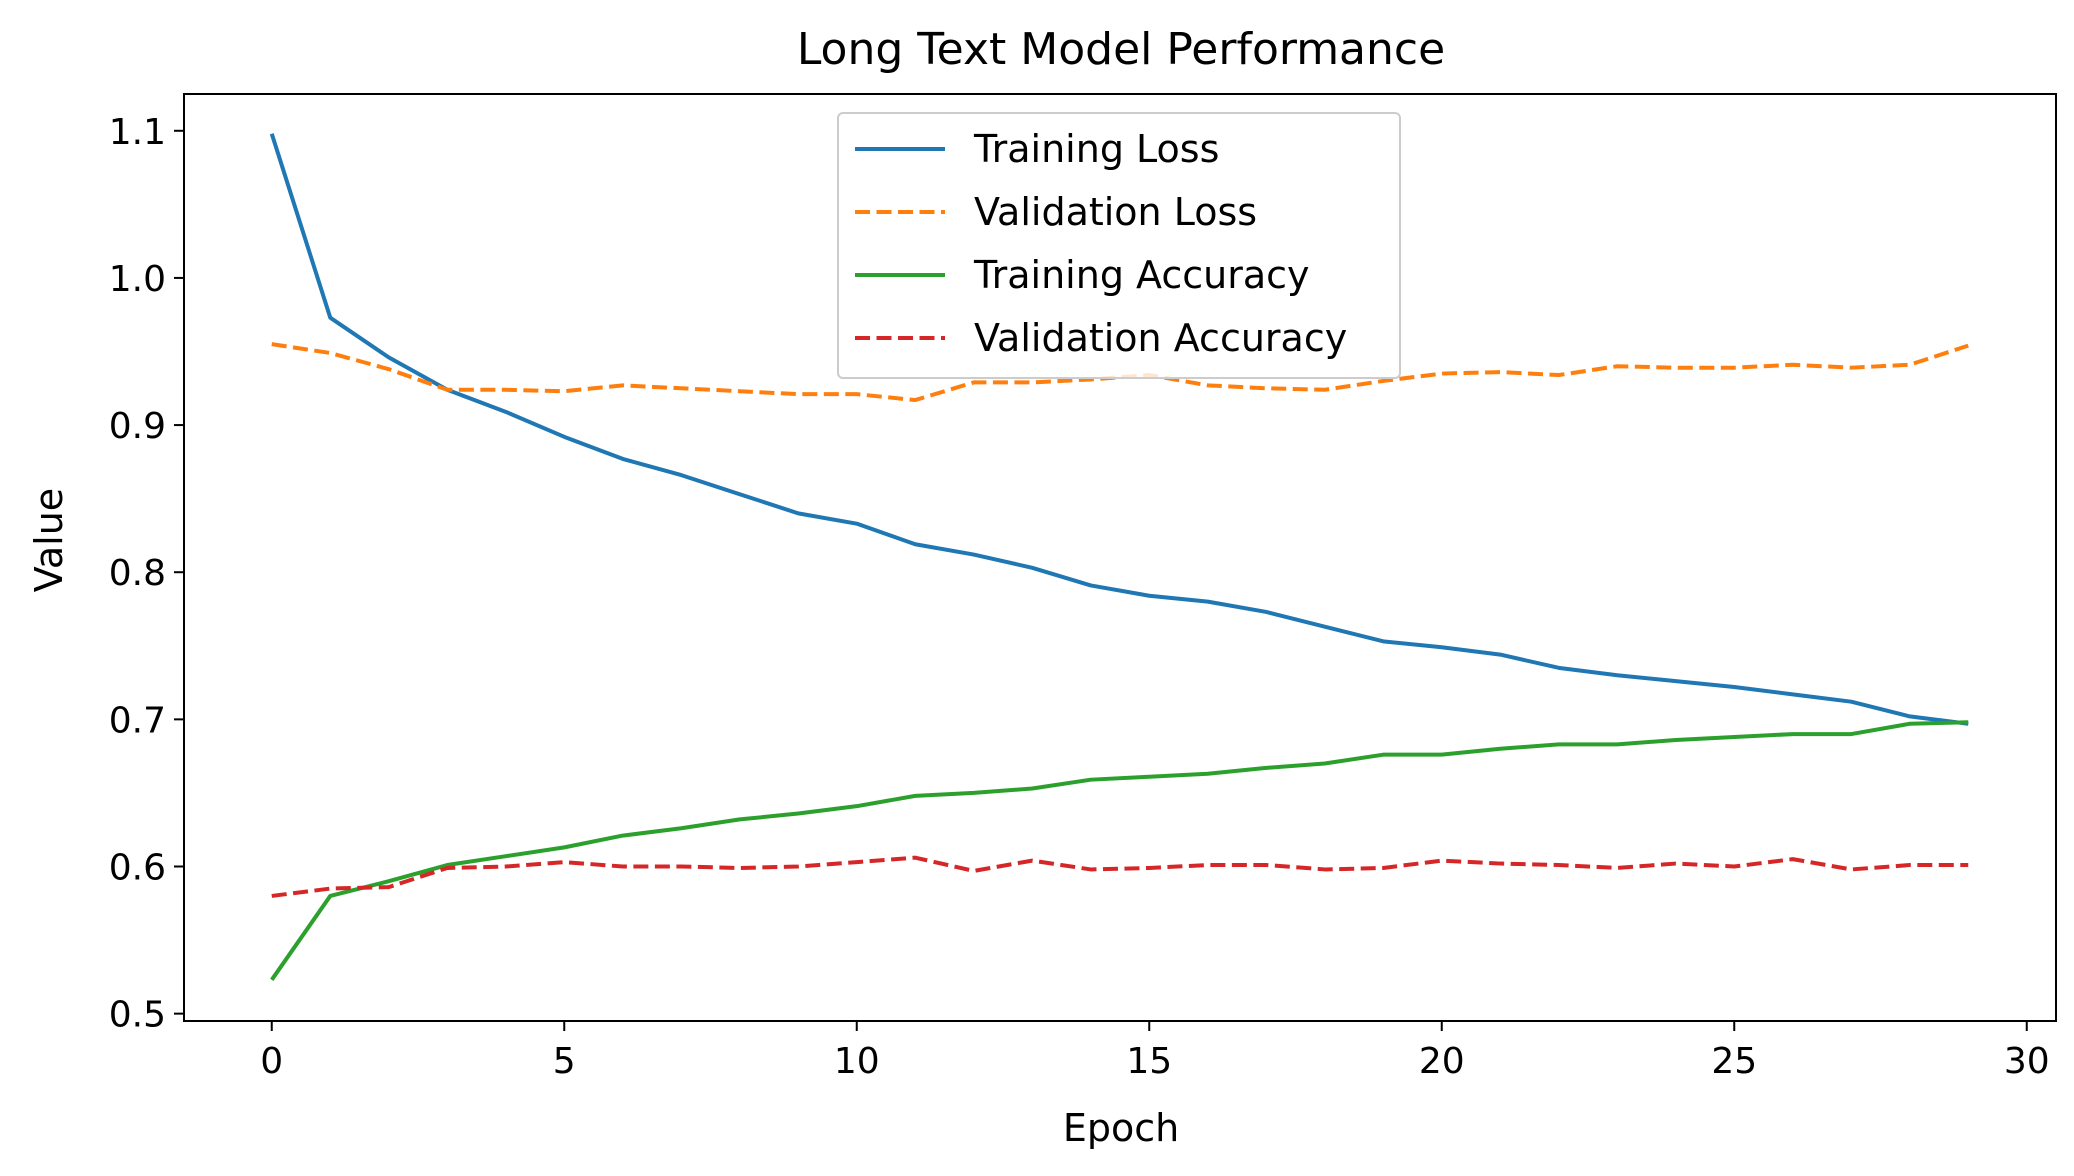 This screenshot has height=1176, width=2074. Describe the element at coordinates (1734, 1061) in the screenshot. I see `x-tick-label: 25` at that location.